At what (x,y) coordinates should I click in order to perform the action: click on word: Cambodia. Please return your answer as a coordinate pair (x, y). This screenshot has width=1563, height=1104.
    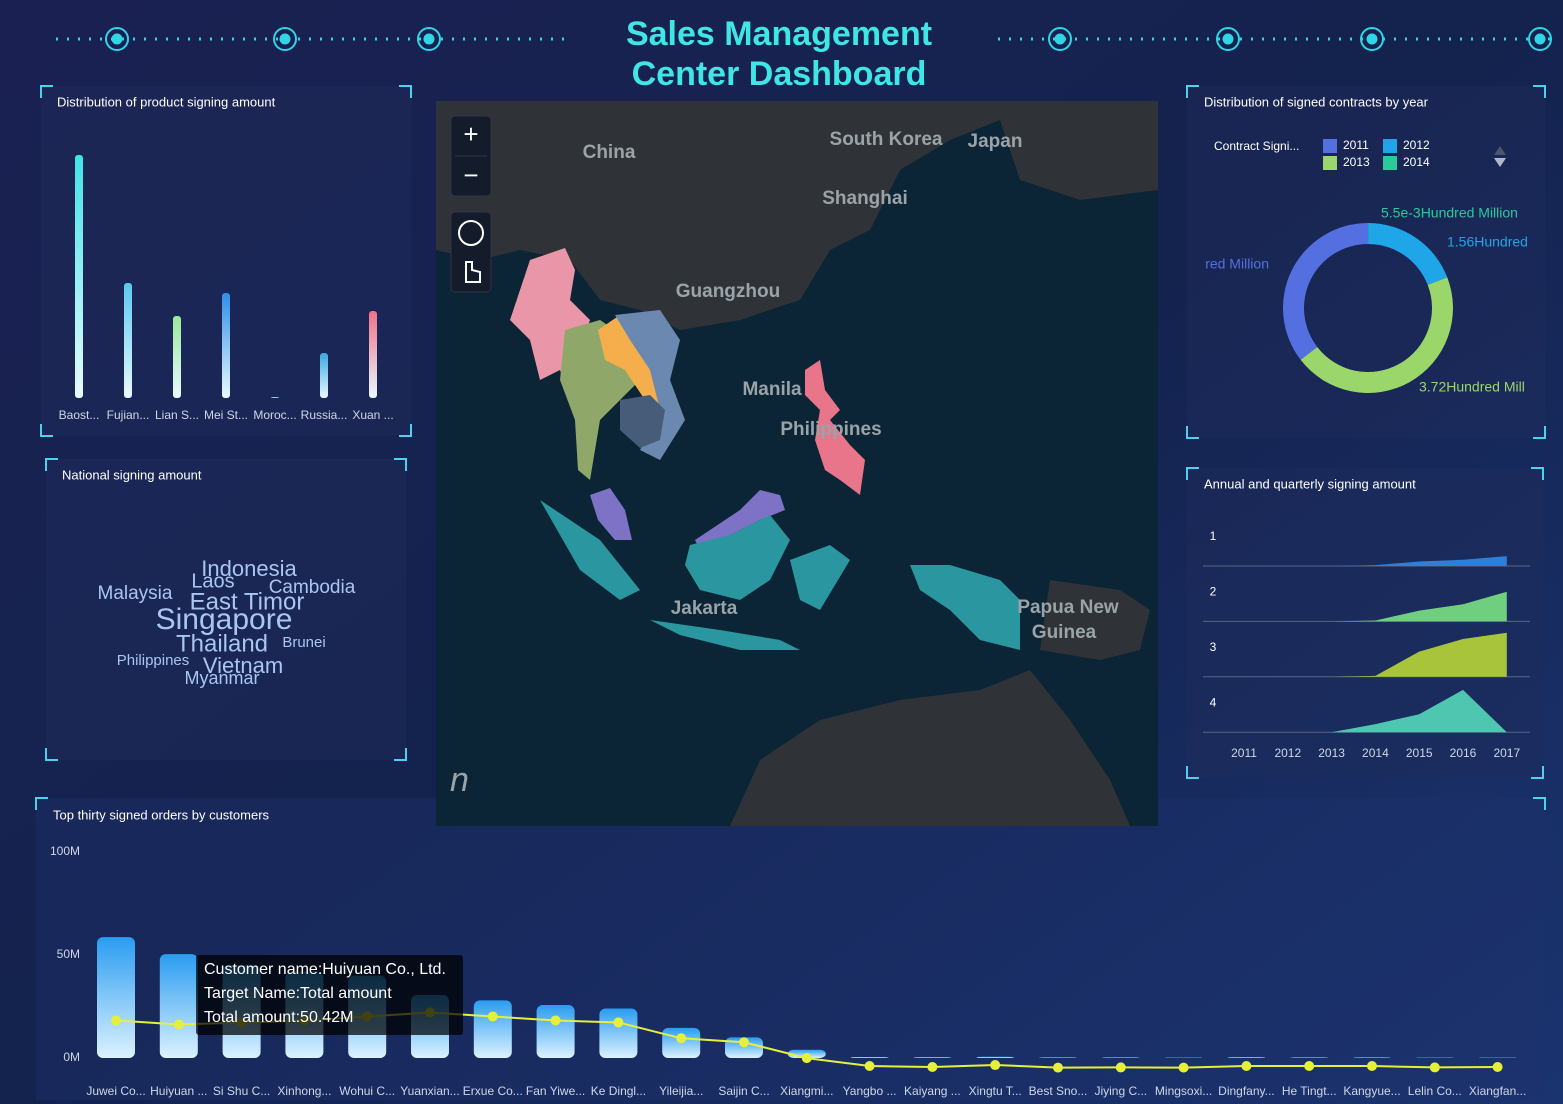
    Looking at the image, I should click on (312, 587).